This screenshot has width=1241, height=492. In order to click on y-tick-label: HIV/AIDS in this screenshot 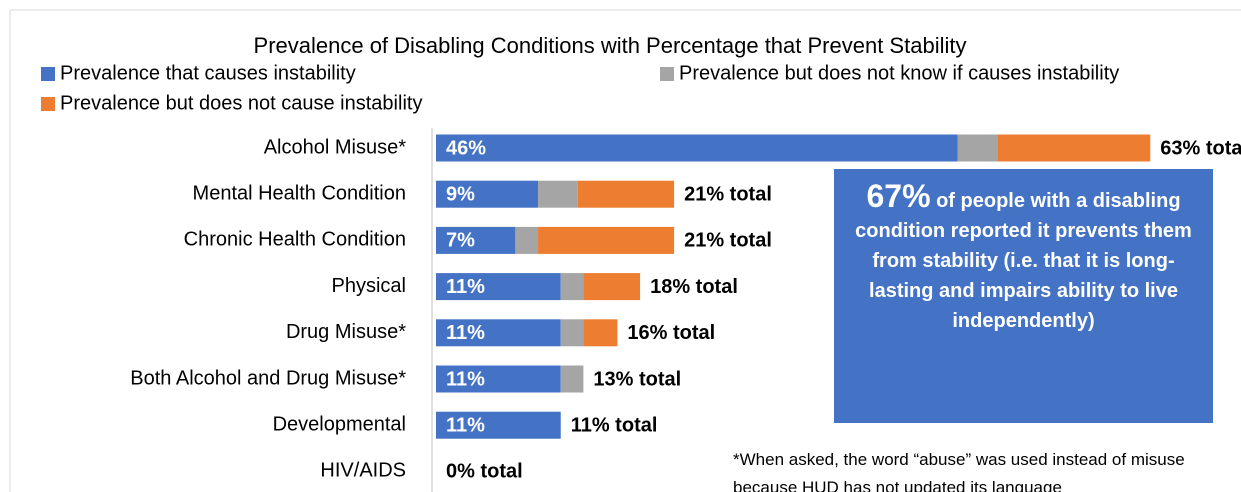, I will do `click(363, 471)`.